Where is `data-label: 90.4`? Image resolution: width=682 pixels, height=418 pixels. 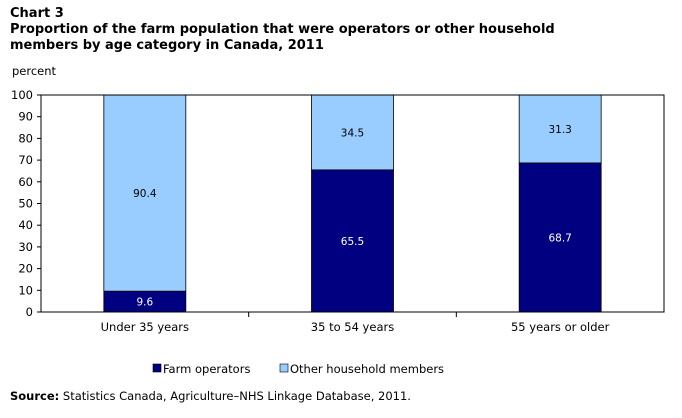 data-label: 90.4 is located at coordinates (145, 194).